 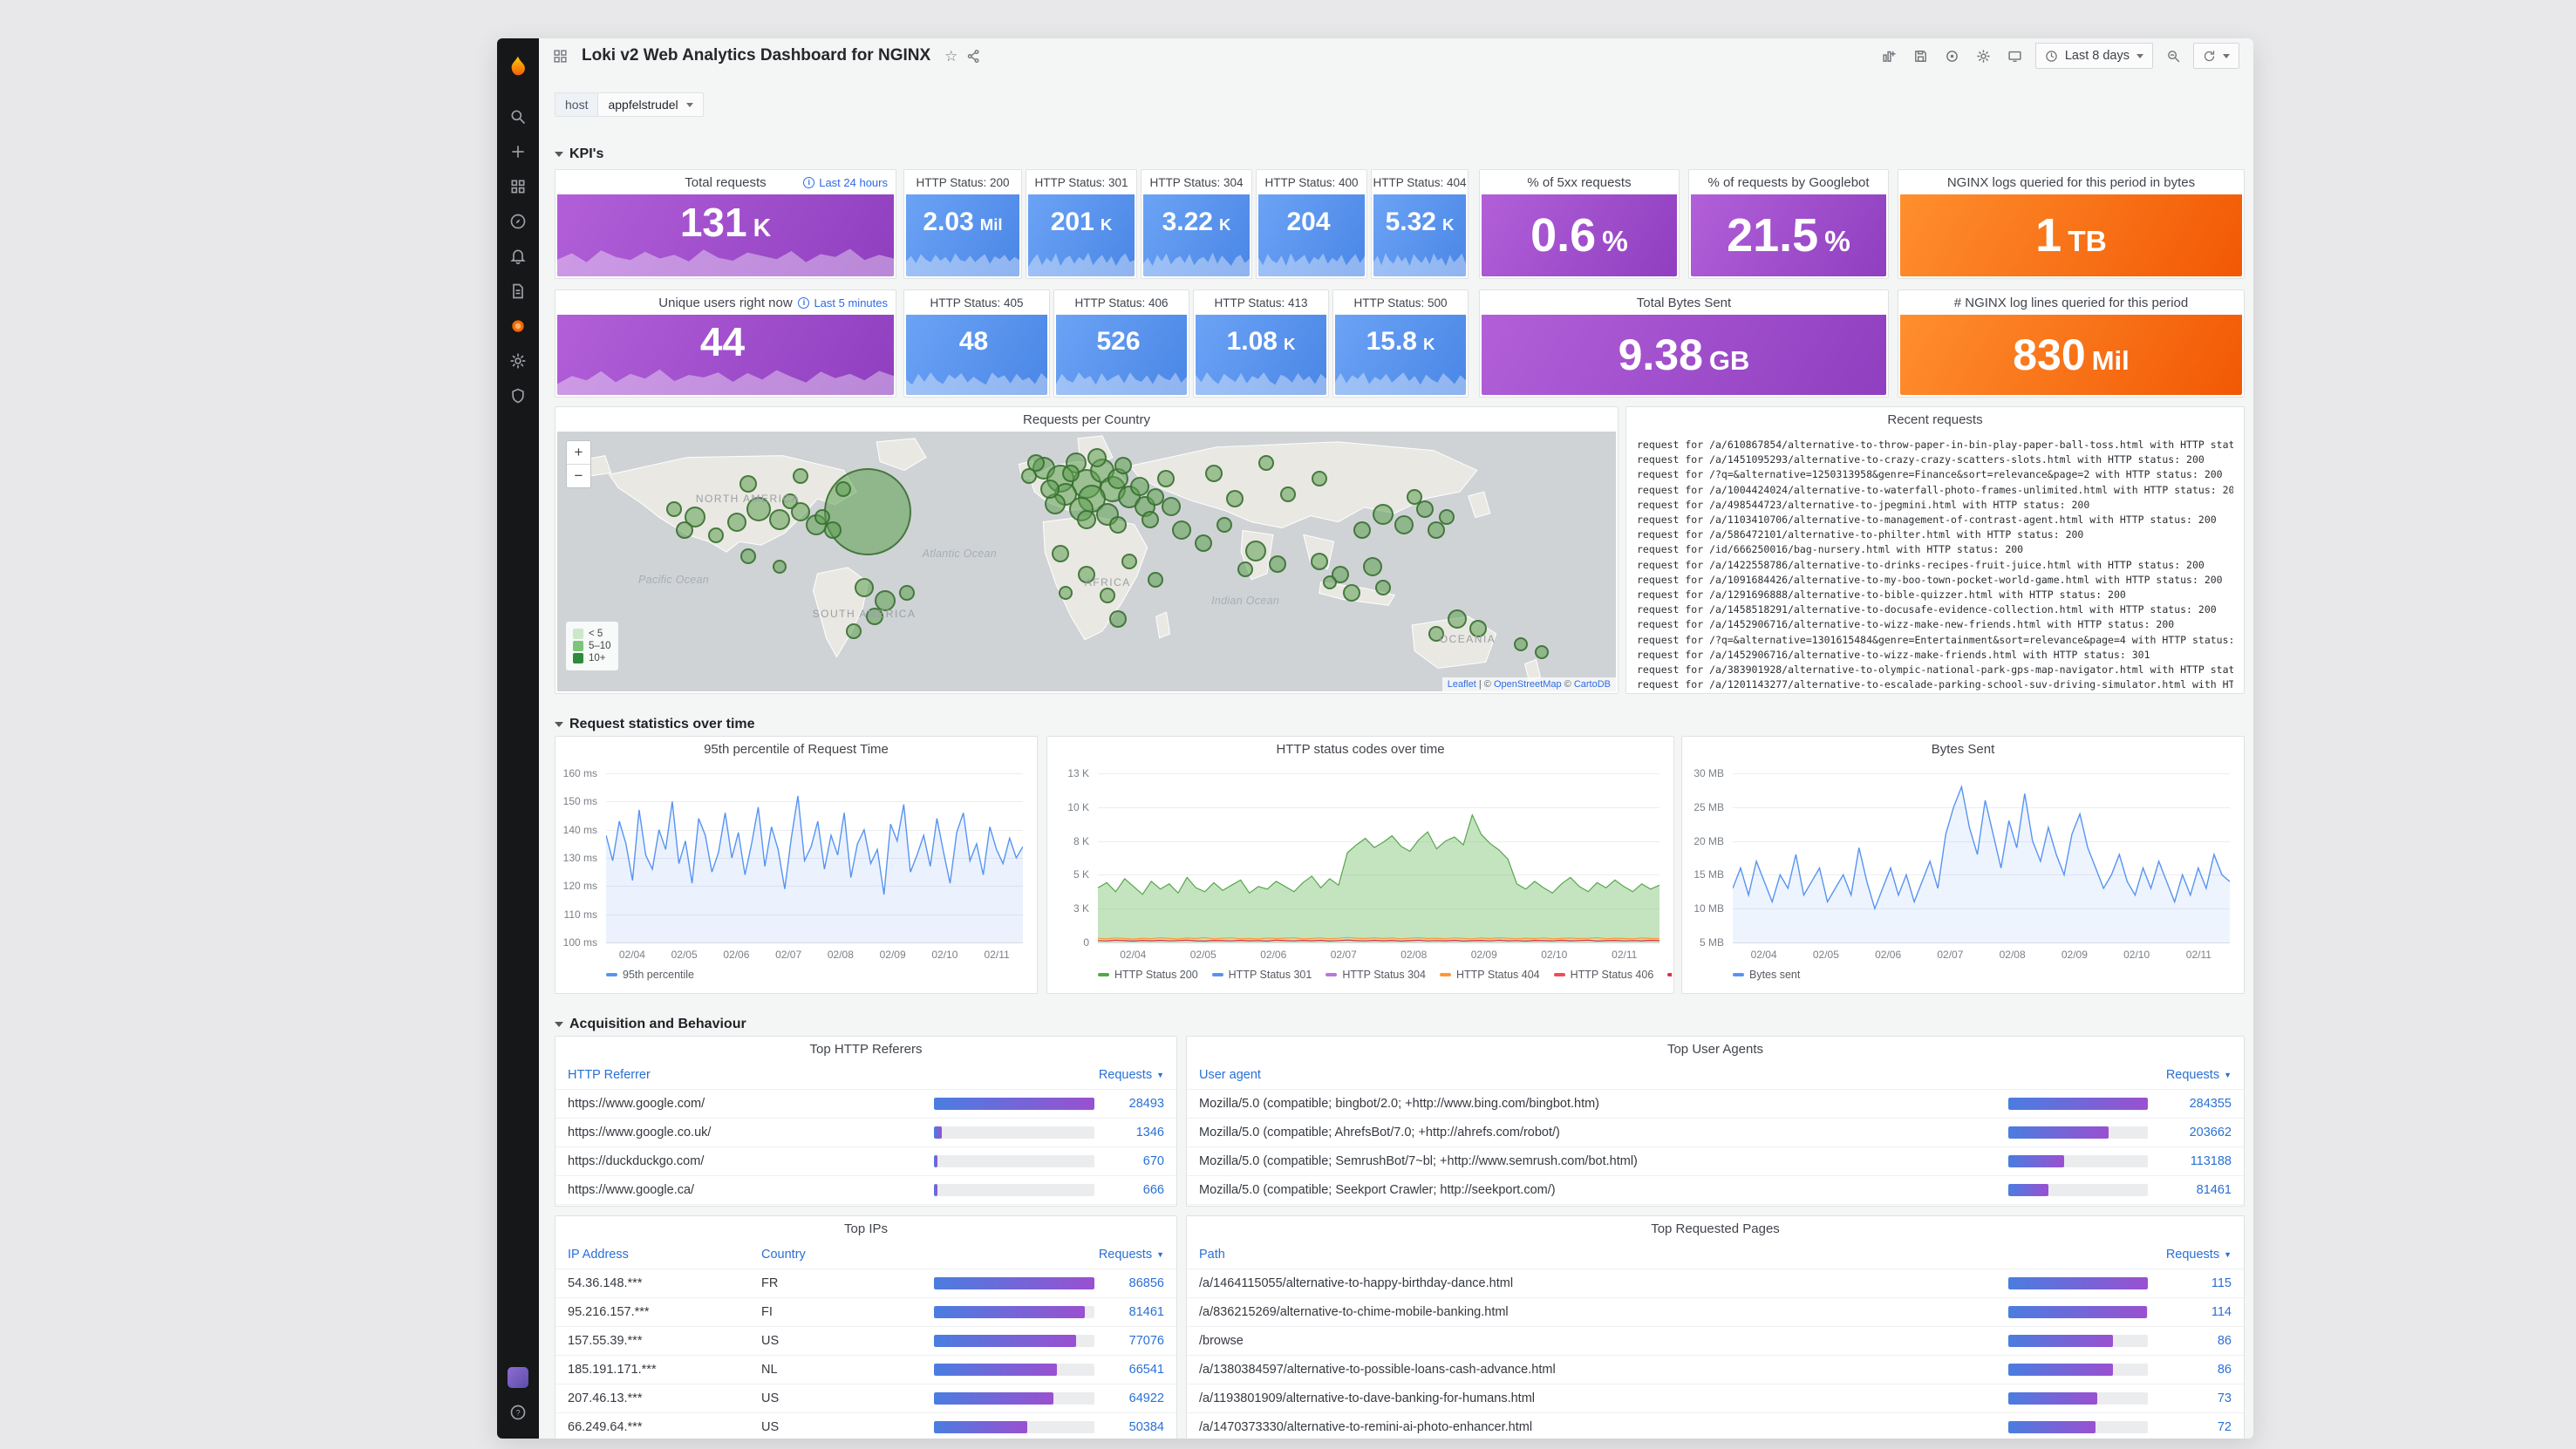 I want to click on row-header-acquisition: Acquisition and Behaviour, so click(x=650, y=1024).